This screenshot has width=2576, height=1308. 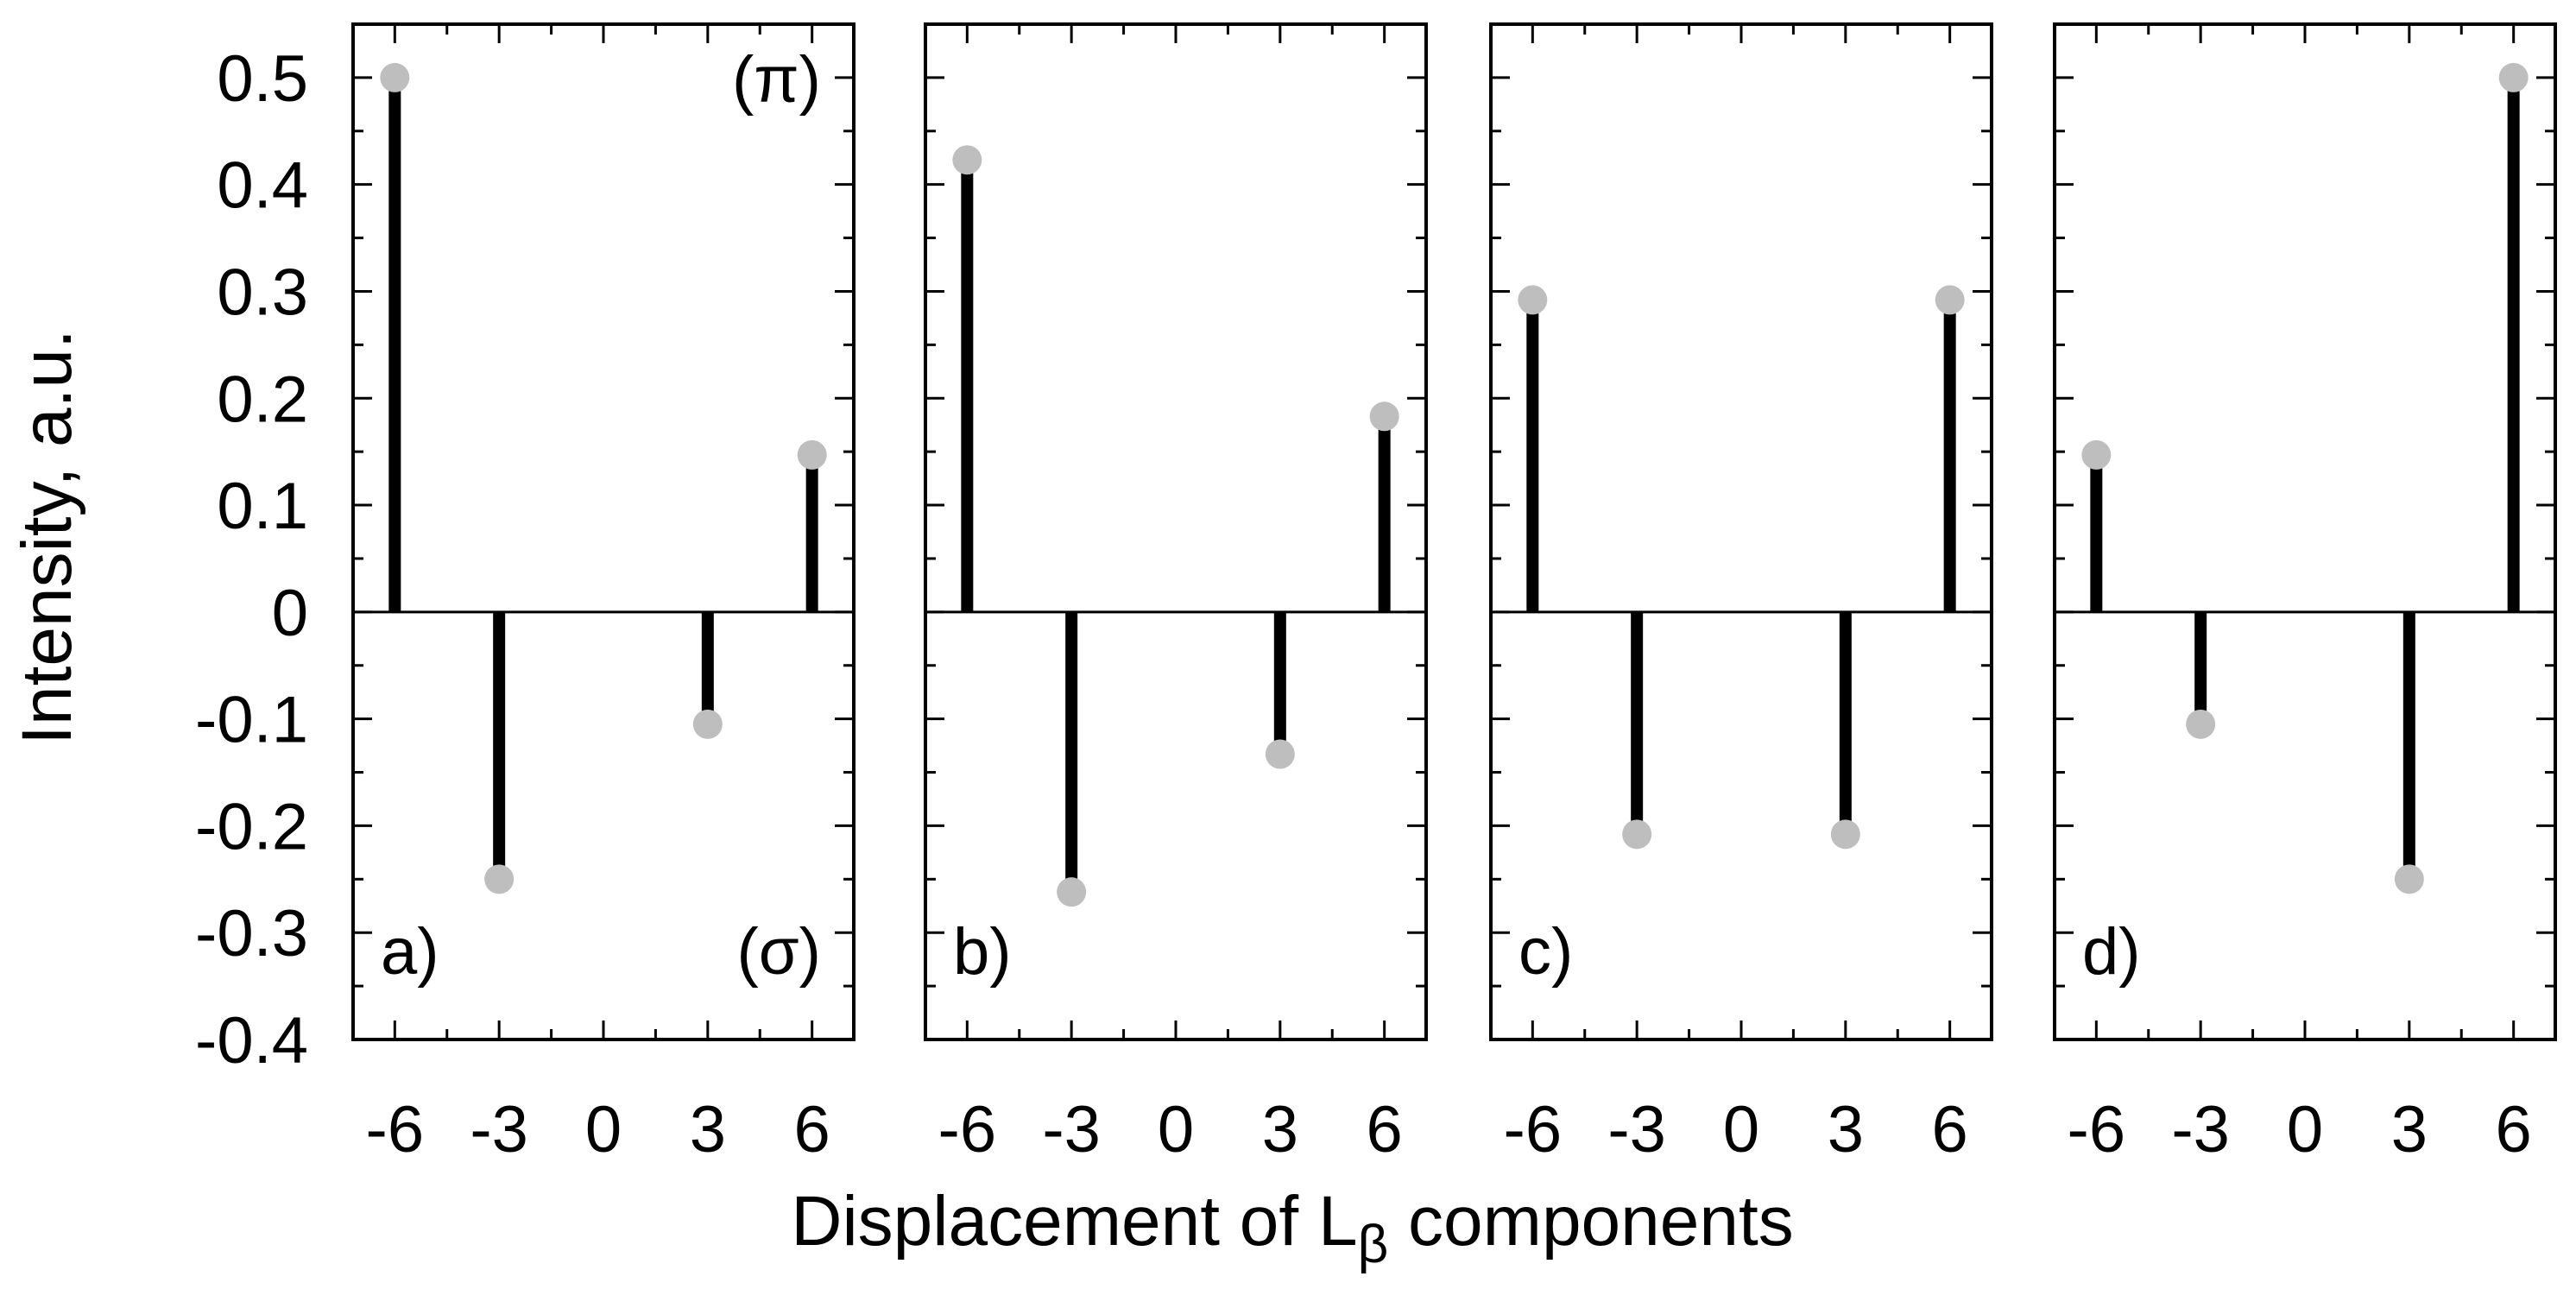 I want to click on y-tick-label: 0.4, so click(x=262, y=186).